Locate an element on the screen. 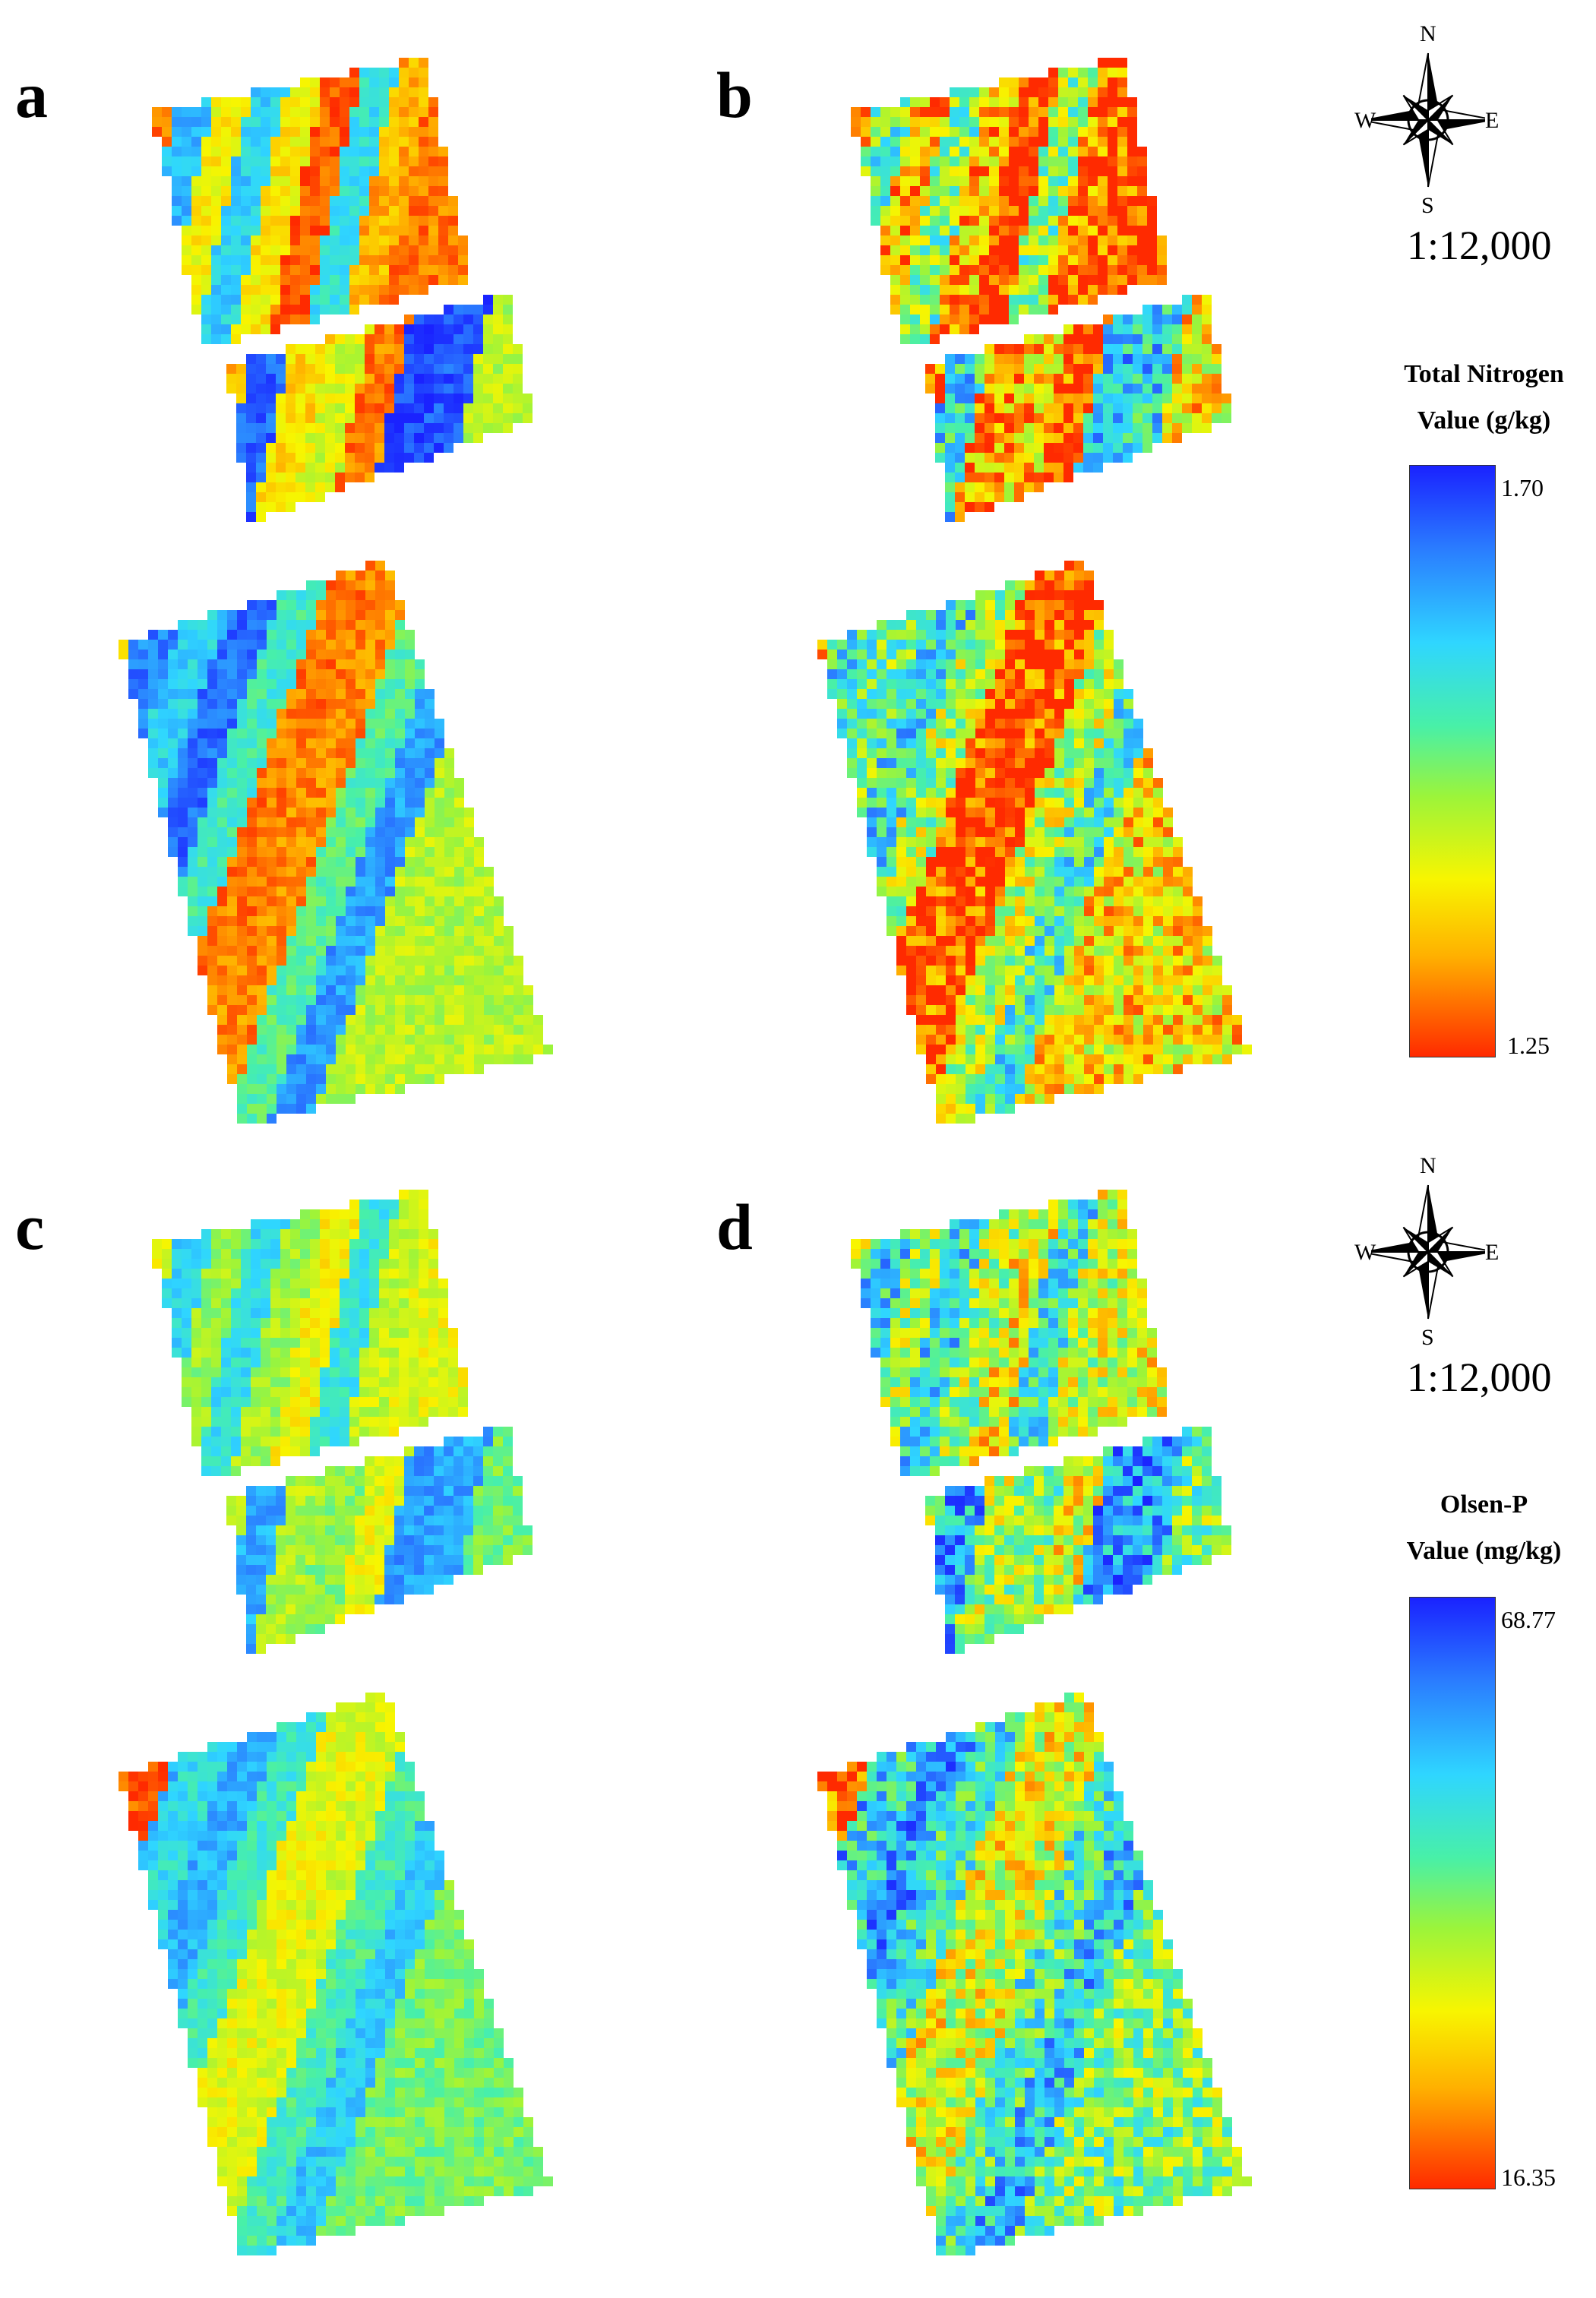 The height and width of the screenshot is (2298, 1596). legend-max-tn: 1.70 is located at coordinates (1522, 487).